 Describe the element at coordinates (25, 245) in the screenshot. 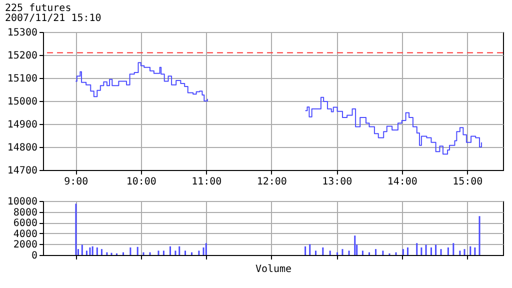

I see `y-tick-label: 2000` at that location.